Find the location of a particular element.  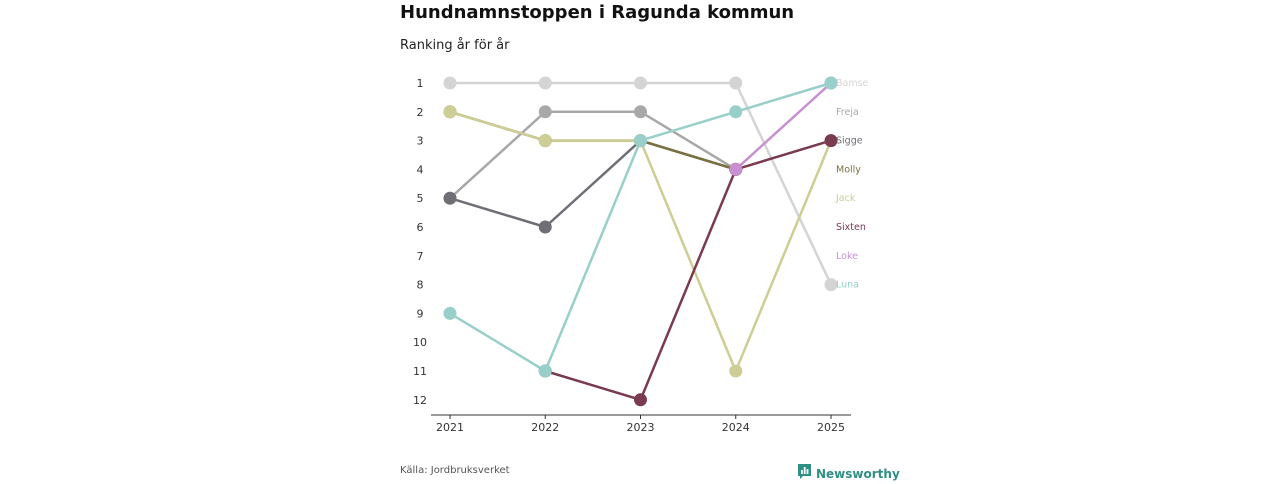

y-tick-4: 4 is located at coordinates (420, 169).